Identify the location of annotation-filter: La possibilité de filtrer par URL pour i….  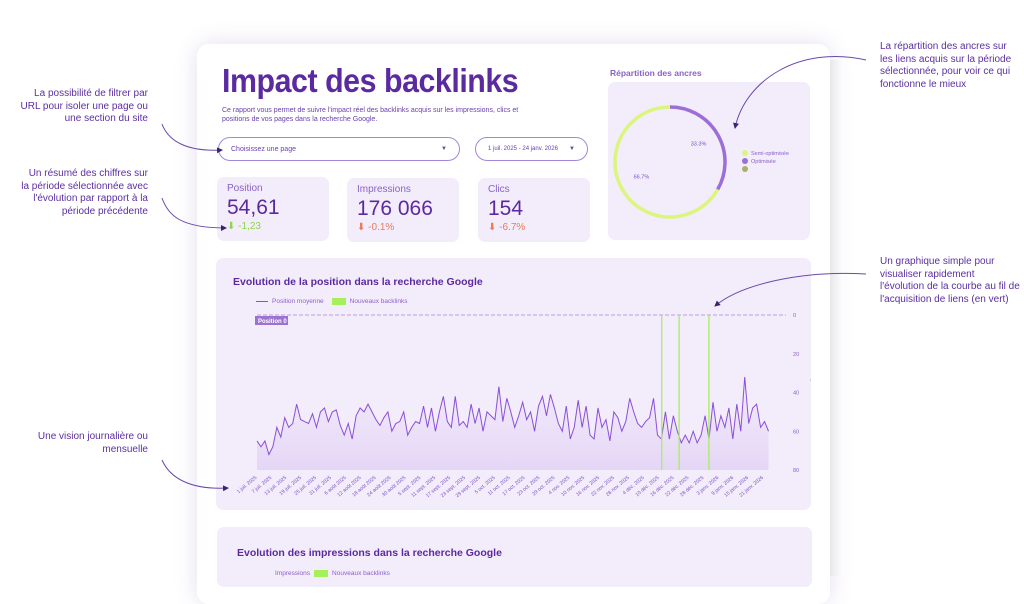
(84, 106).